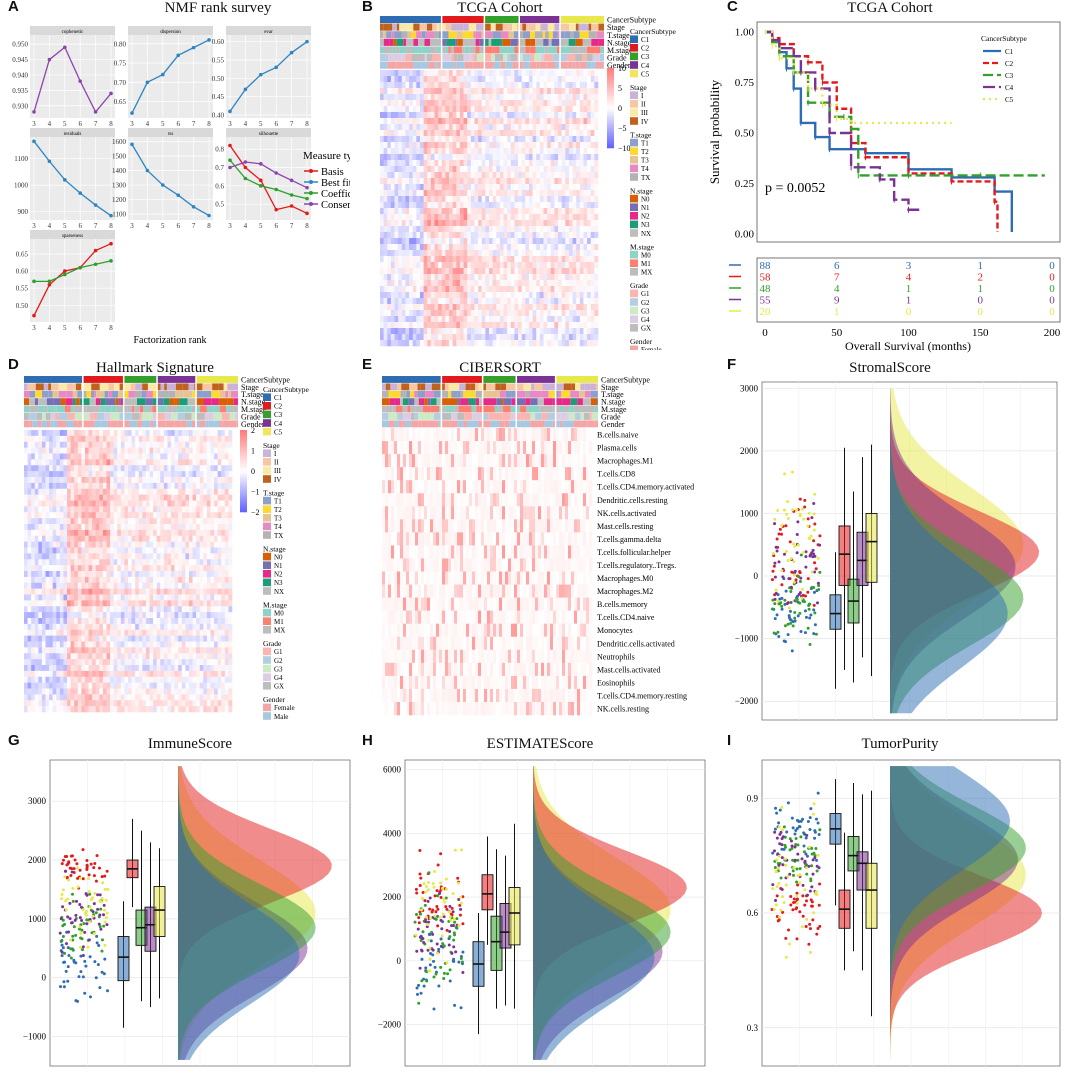 The width and height of the screenshot is (1065, 1073). What do you see at coordinates (651, 348) in the screenshot?
I see `legend-item-label: Female` at bounding box center [651, 348].